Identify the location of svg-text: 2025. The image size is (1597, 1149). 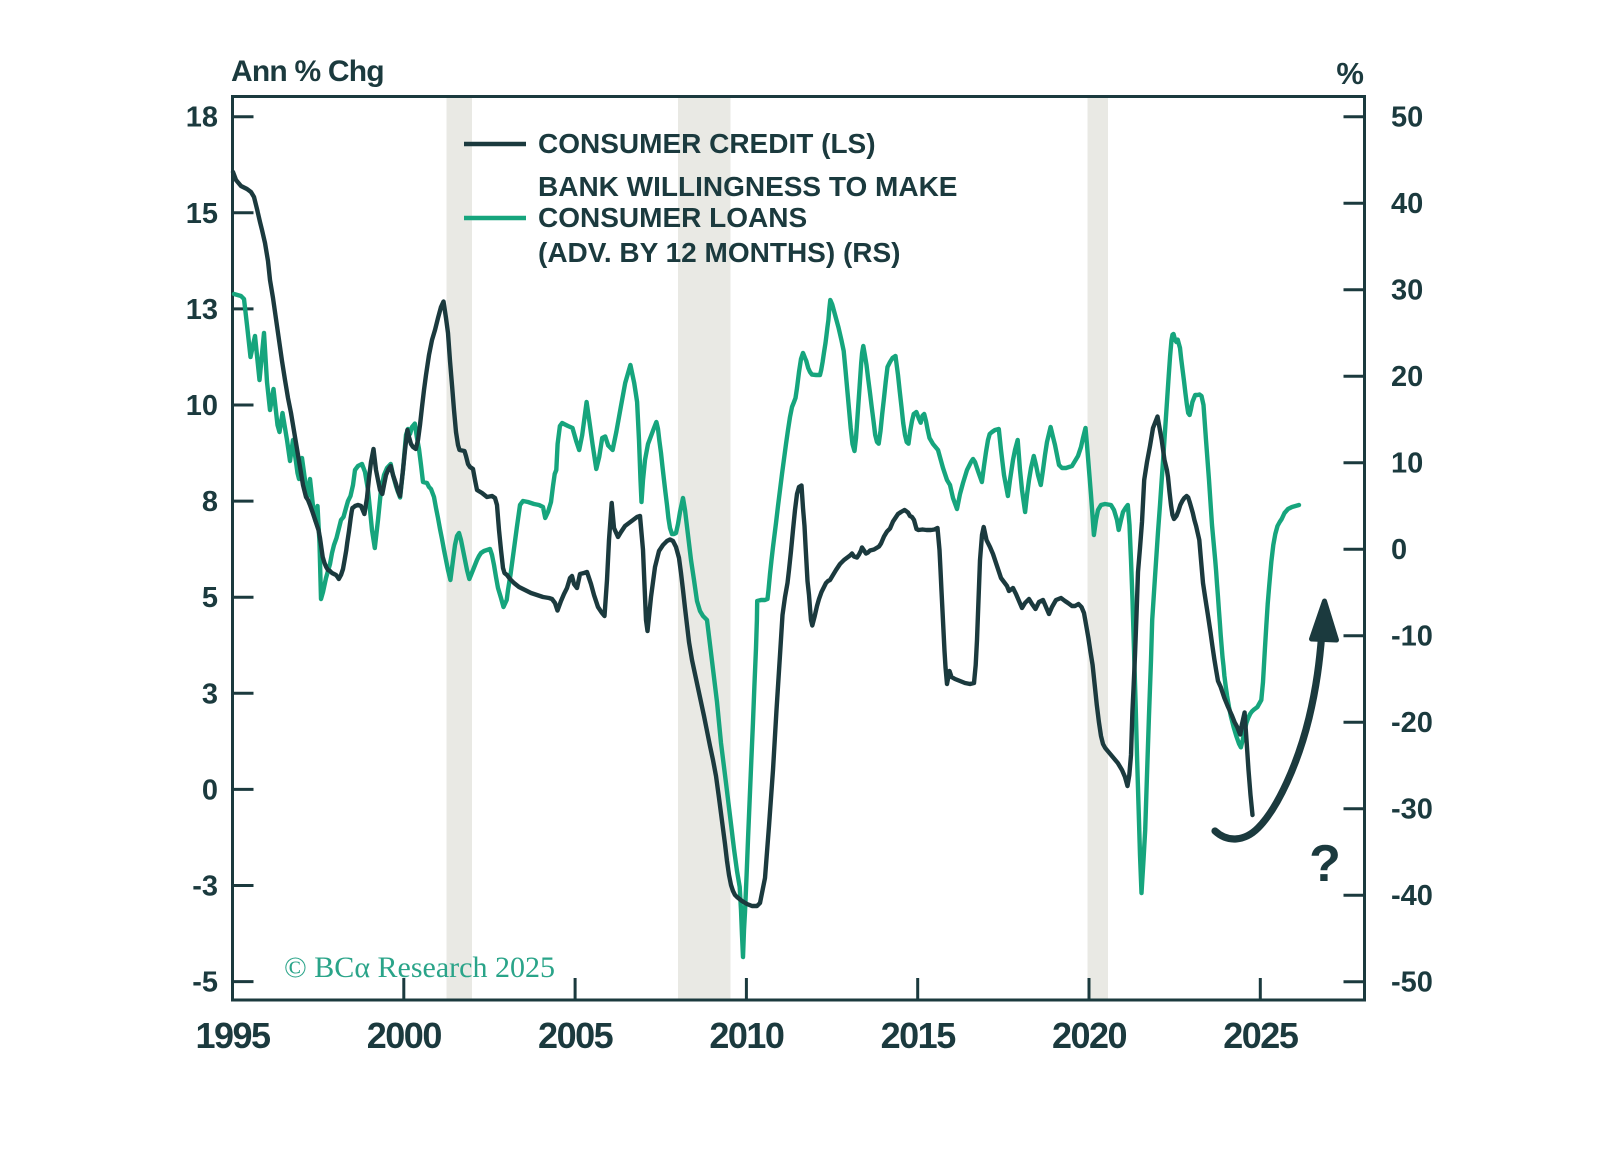
(1261, 1035).